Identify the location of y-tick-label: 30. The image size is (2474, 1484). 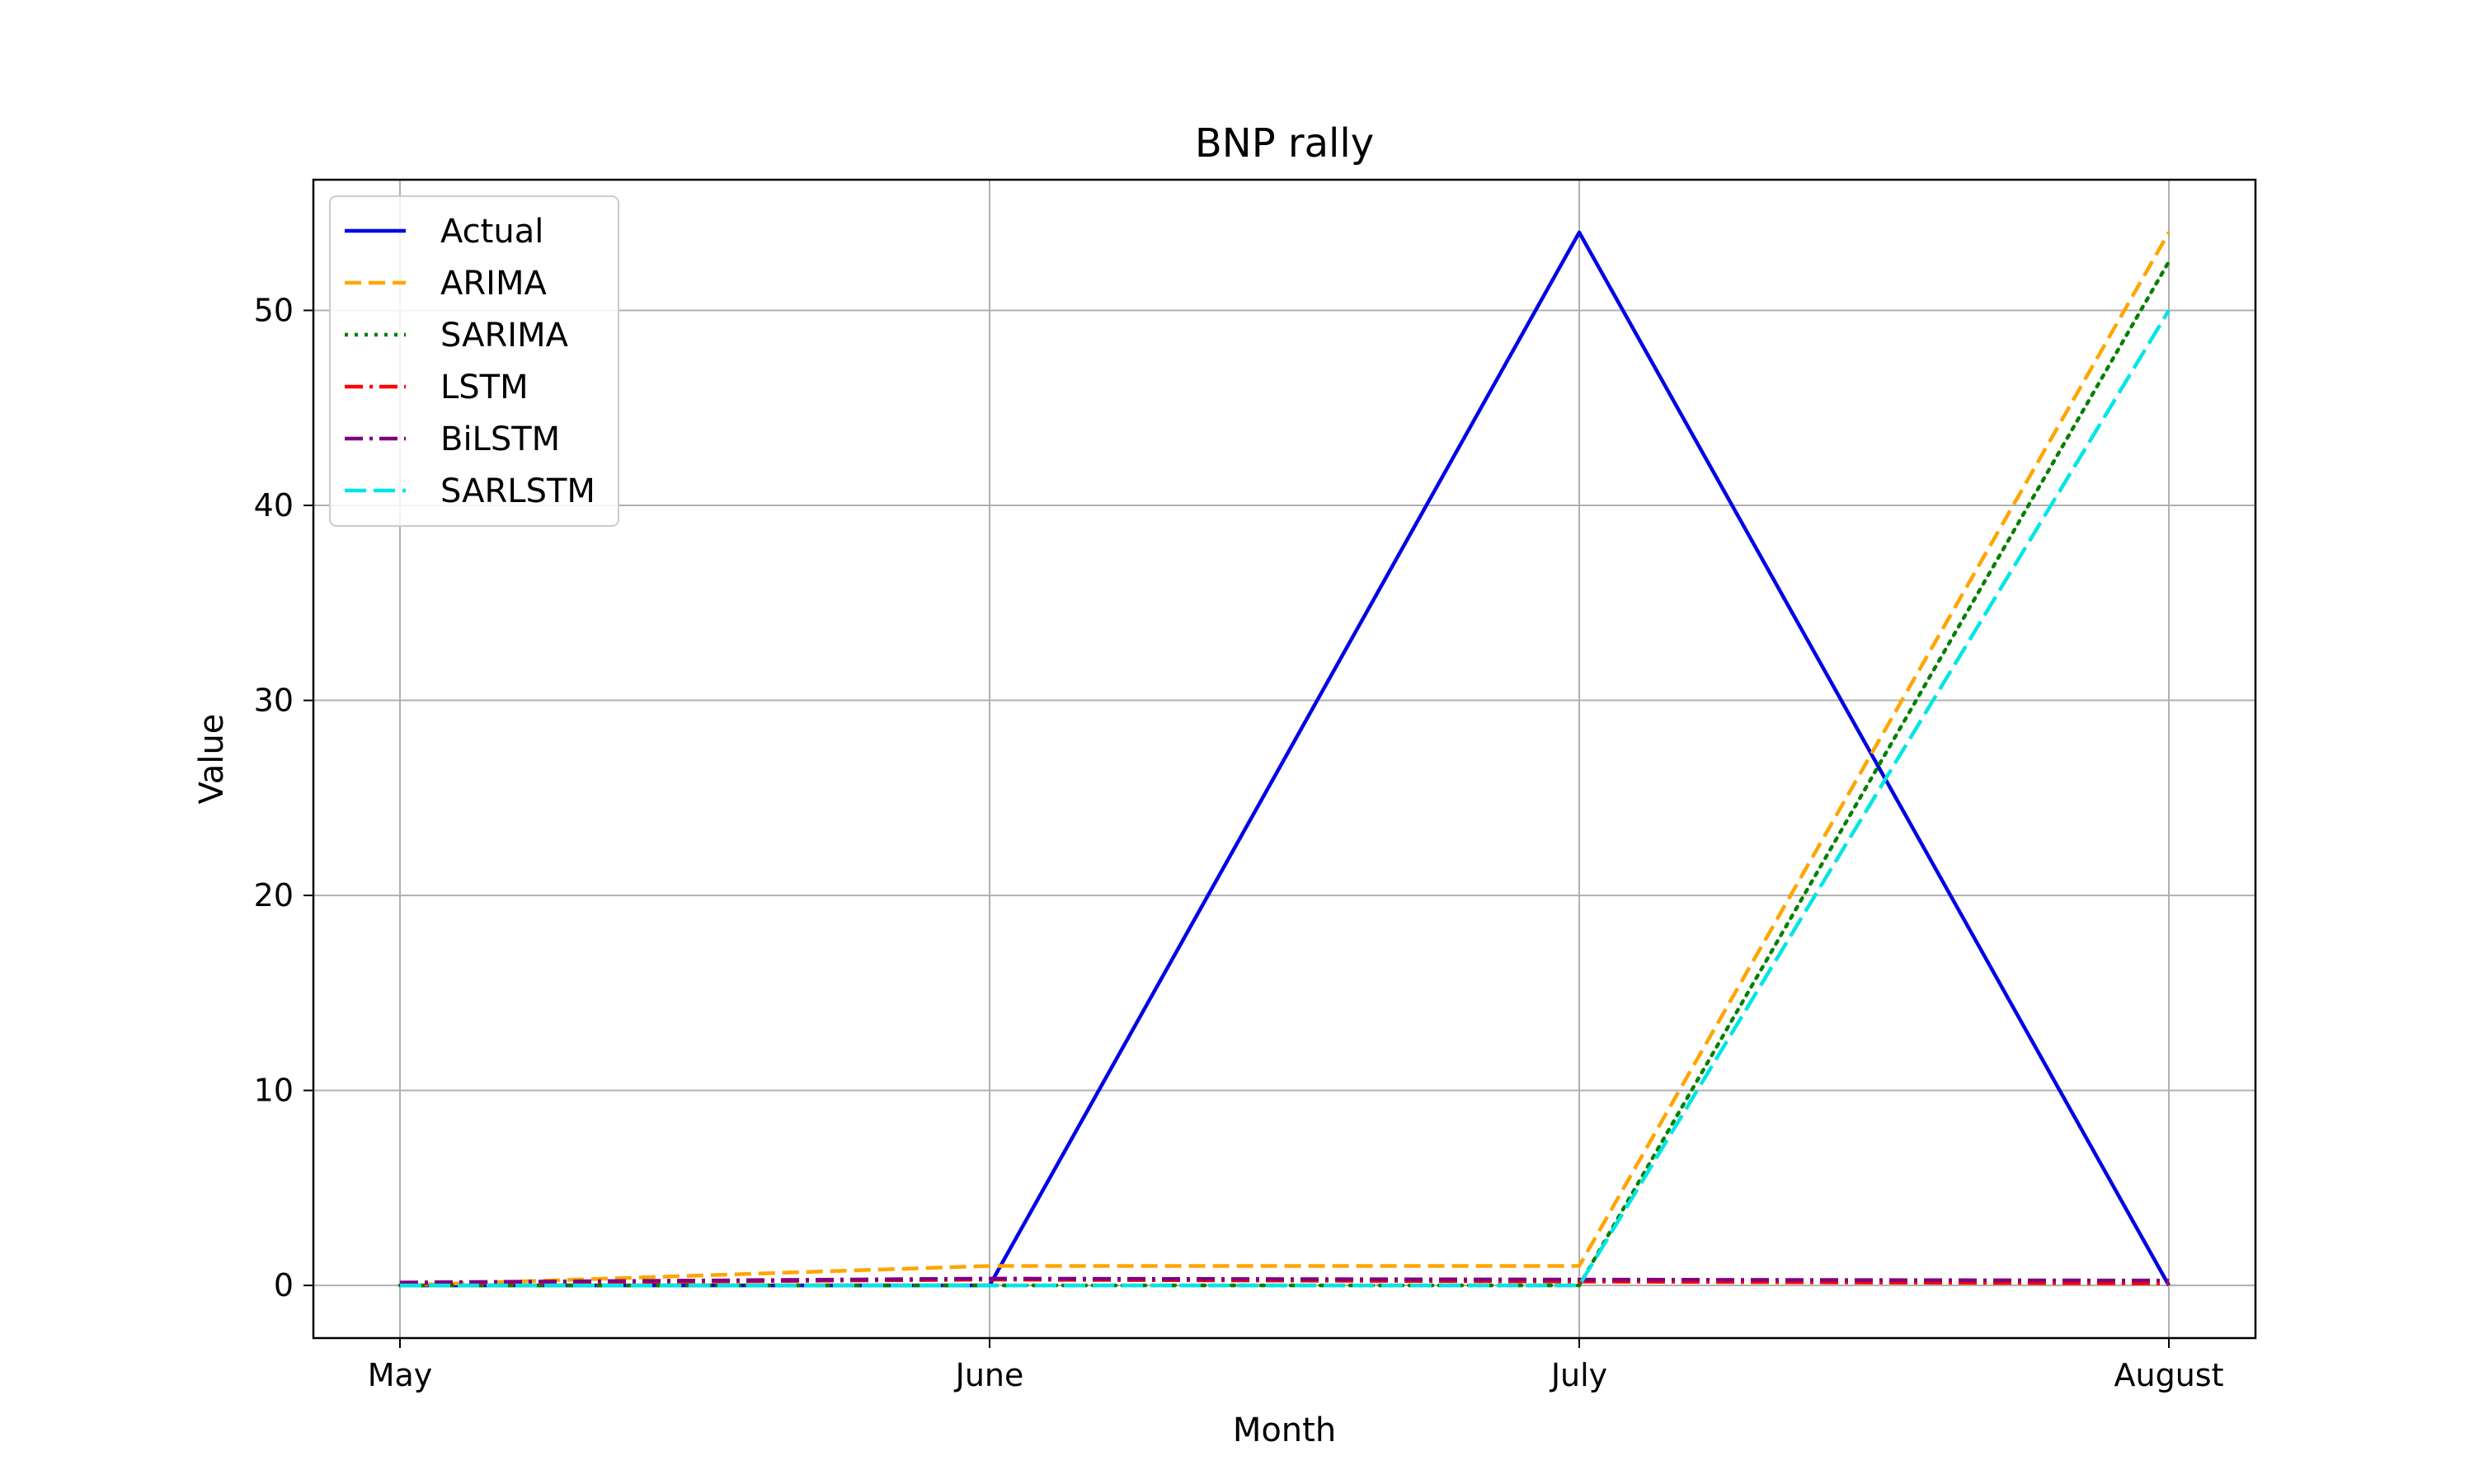
(274, 701).